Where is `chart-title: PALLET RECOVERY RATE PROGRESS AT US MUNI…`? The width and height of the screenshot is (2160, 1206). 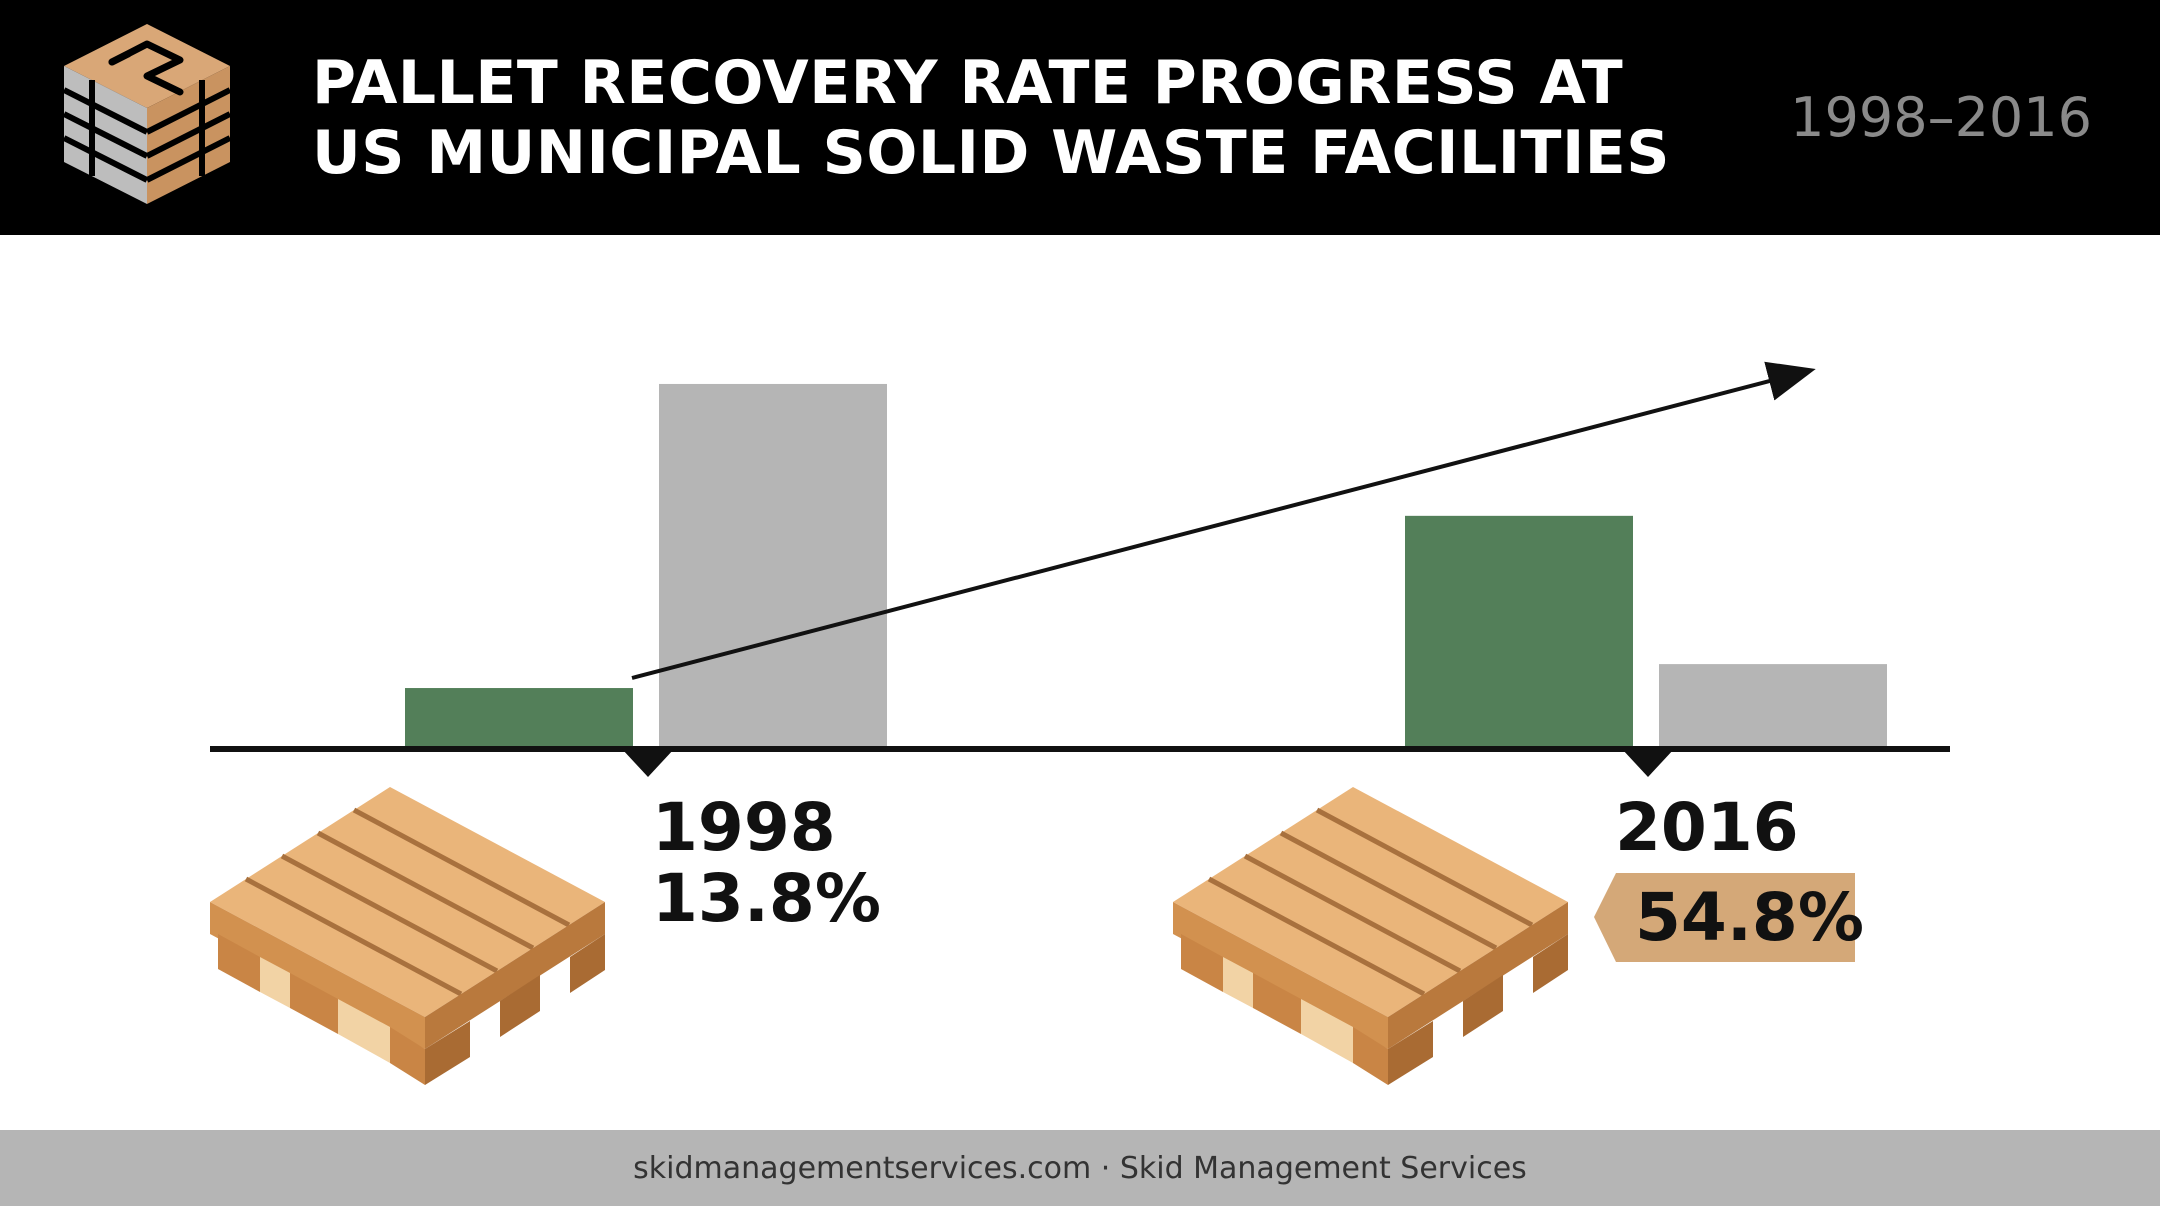 chart-title: PALLET RECOVERY RATE PROGRESS AT US MUNI… is located at coordinates (991, 118).